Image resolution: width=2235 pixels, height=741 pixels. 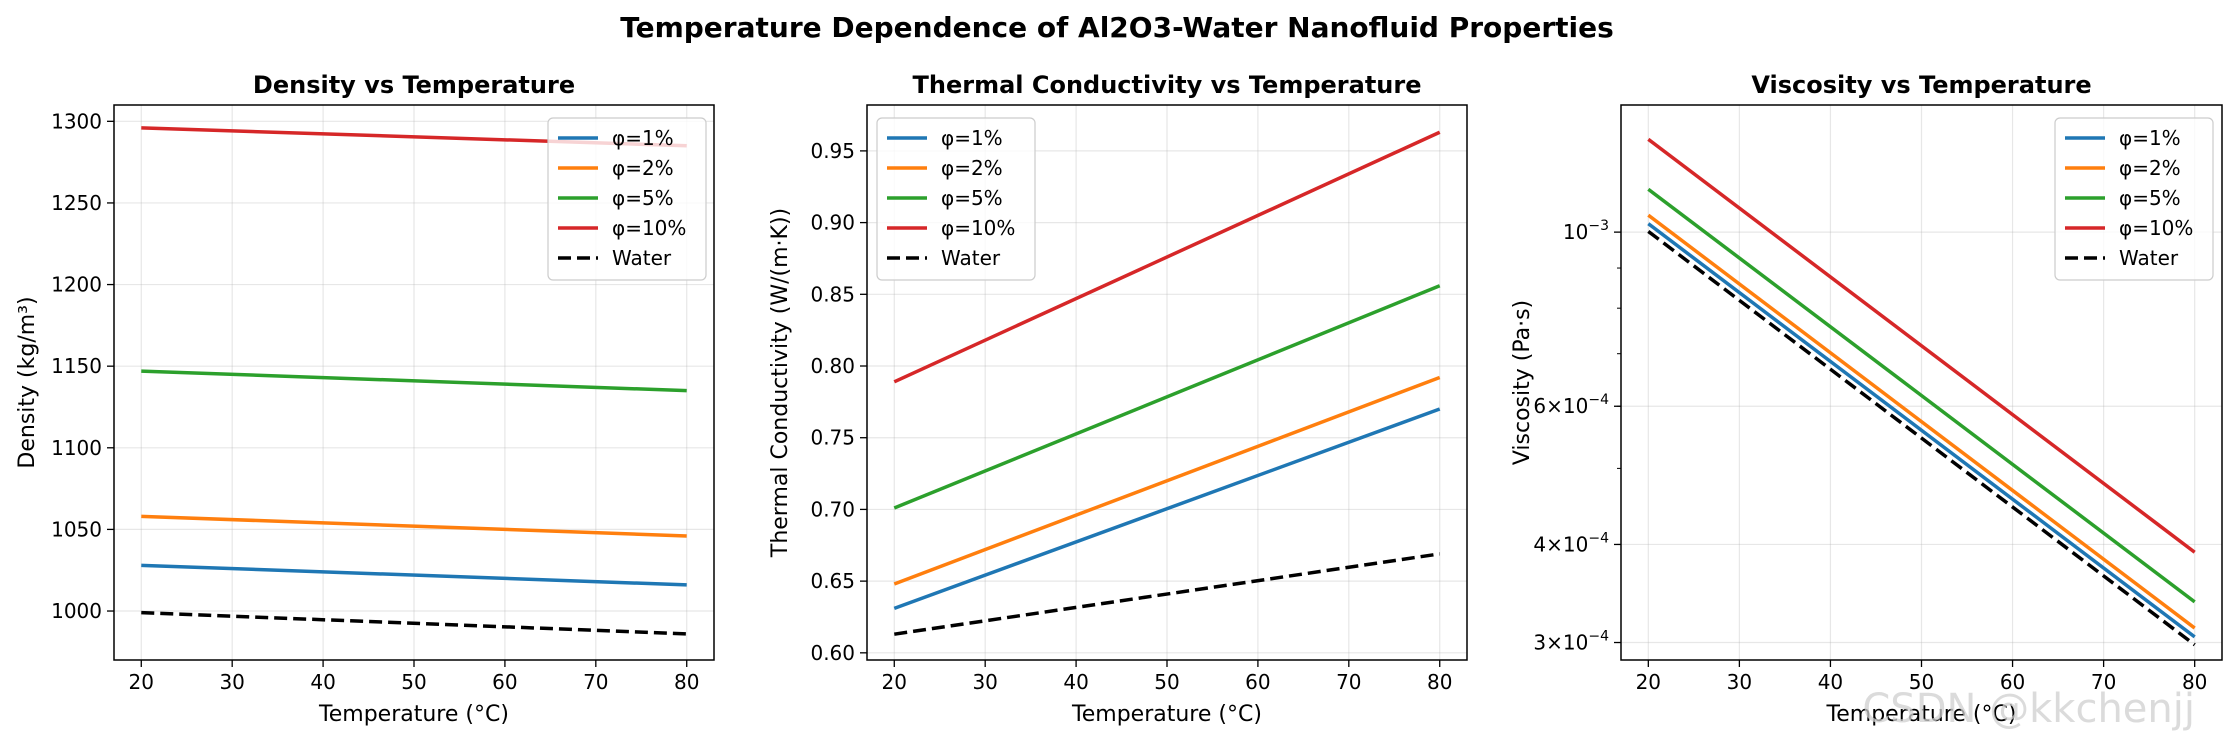 I want to click on y-ticks: 10−3 6×10⁻⁴ 4×10⁻⁴ 3×10⁻⁴, so click(x=1577, y=436).